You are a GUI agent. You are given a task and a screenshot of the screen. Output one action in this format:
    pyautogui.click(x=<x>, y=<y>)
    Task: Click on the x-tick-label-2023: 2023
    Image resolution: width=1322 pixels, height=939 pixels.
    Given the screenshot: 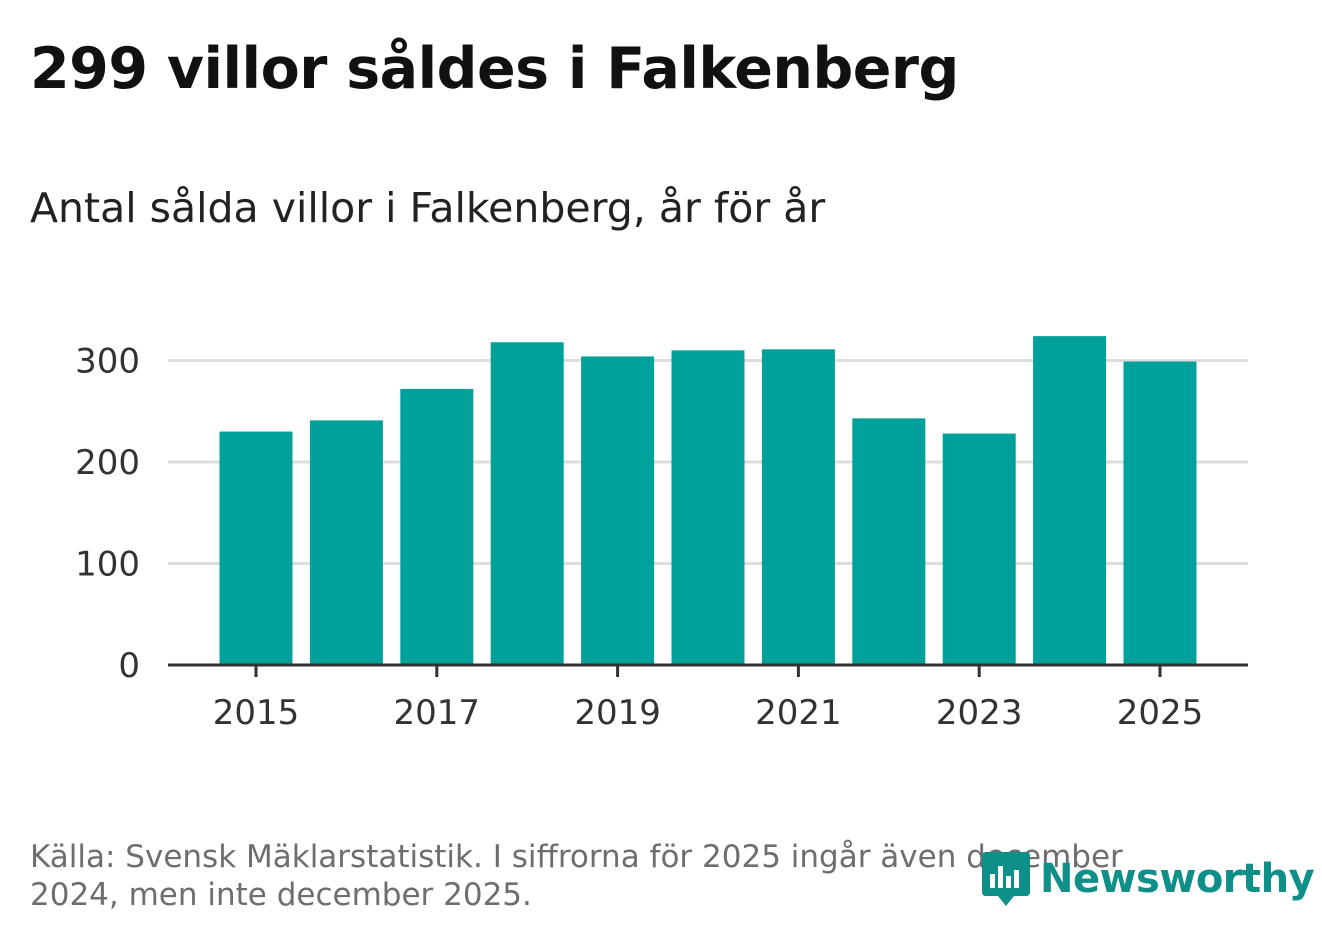 What is the action you would take?
    pyautogui.click(x=979, y=713)
    